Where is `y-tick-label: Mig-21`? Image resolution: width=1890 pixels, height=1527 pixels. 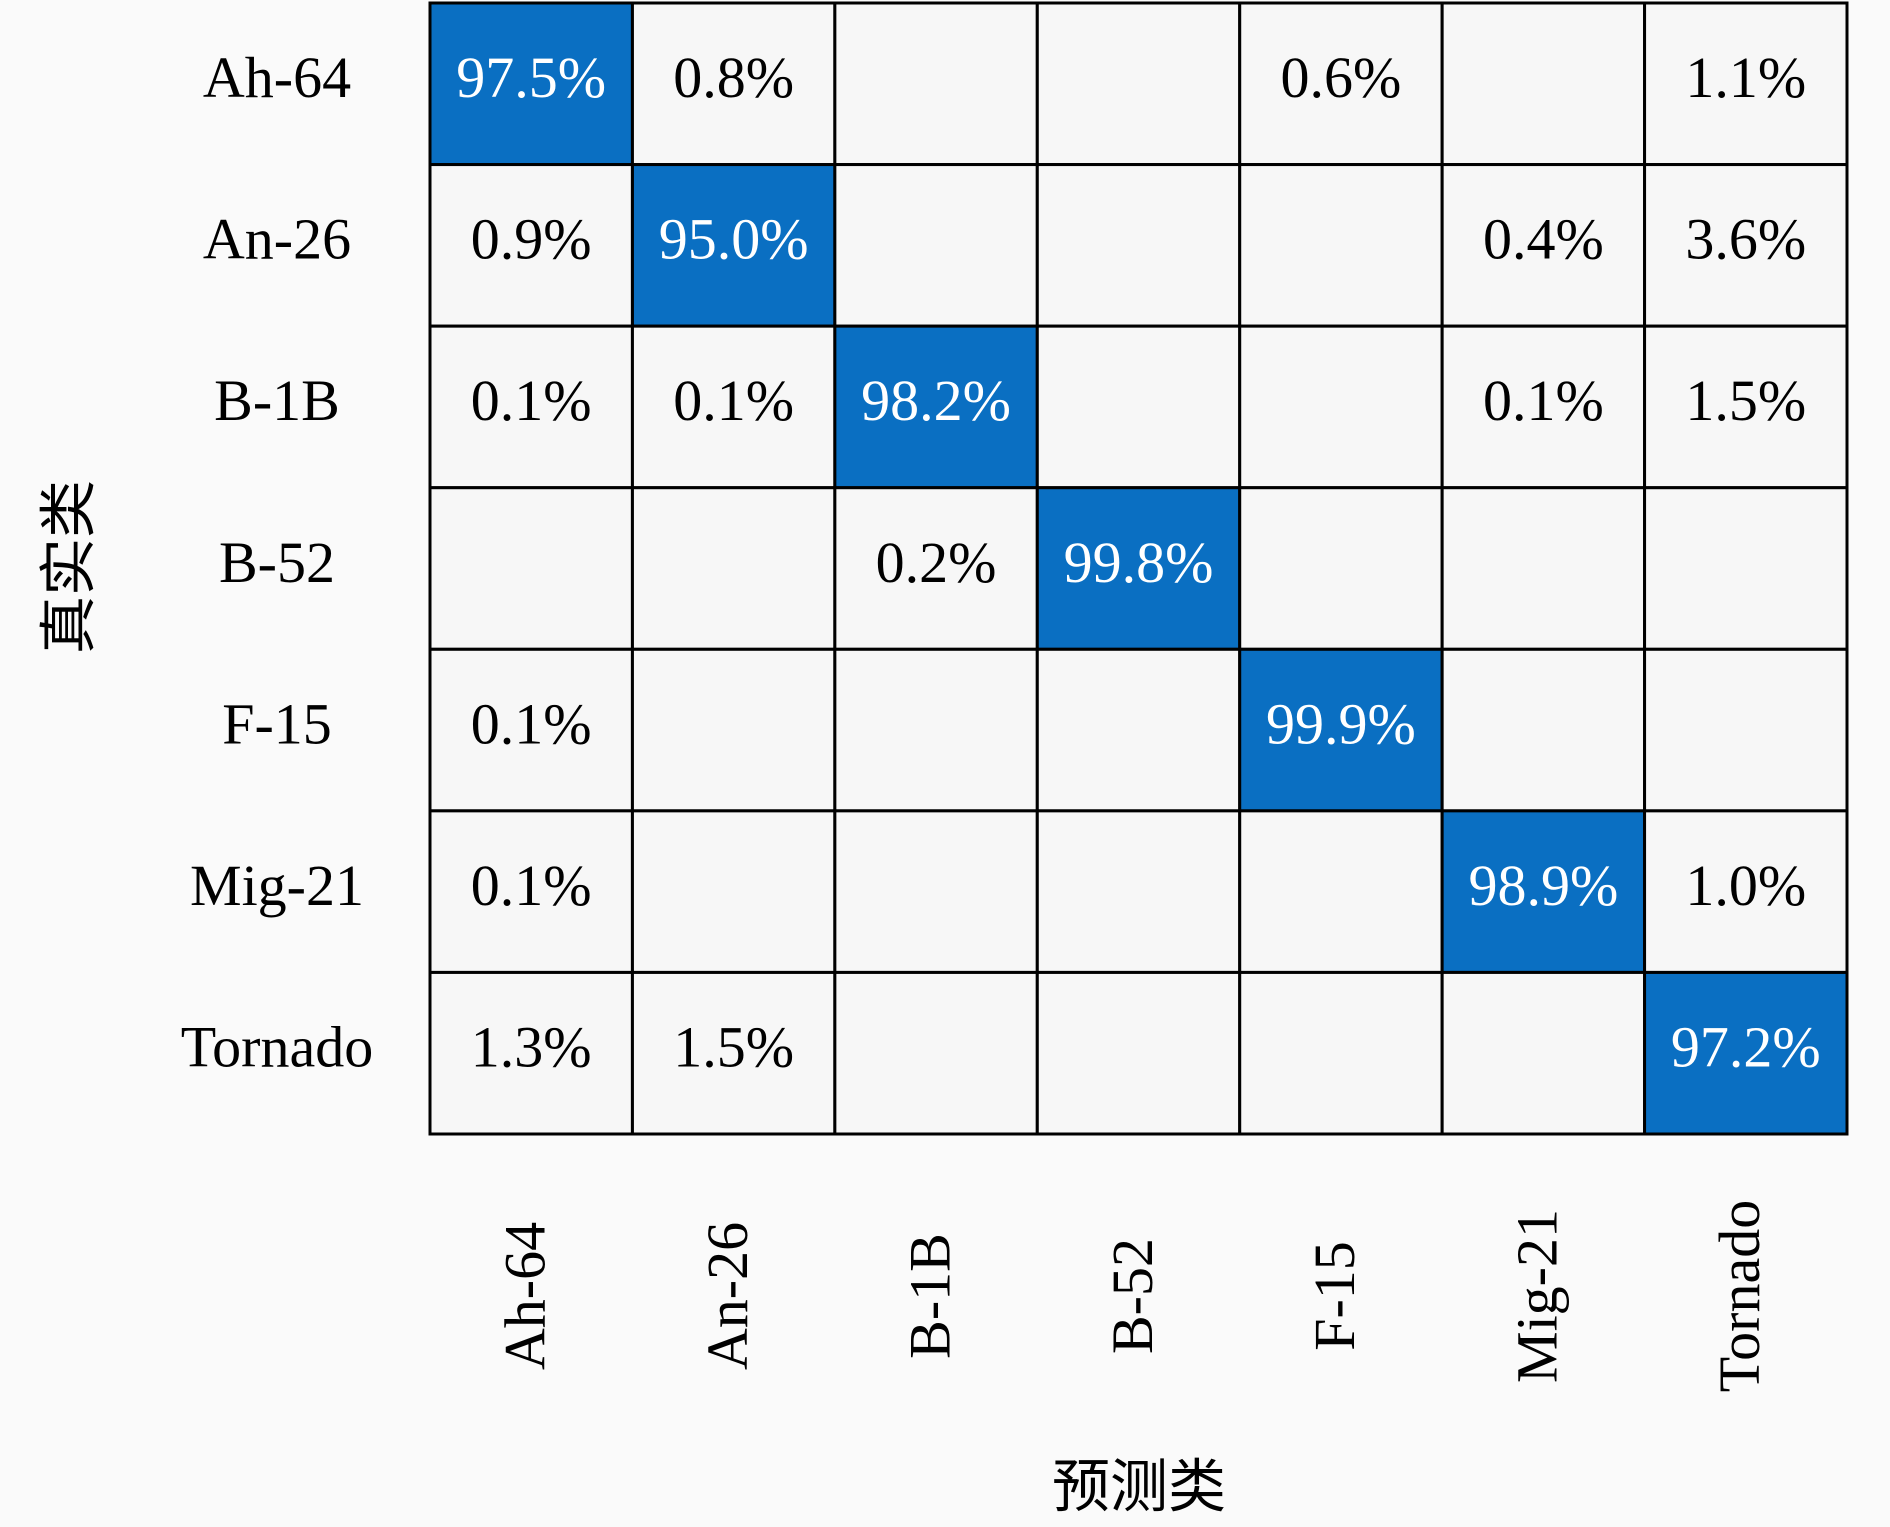
y-tick-label: Mig-21 is located at coordinates (277, 885).